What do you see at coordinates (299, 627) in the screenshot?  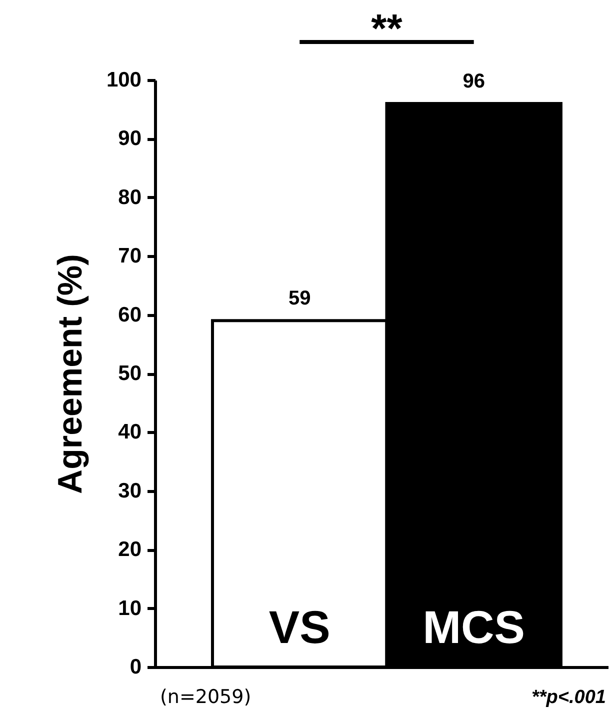 I see `x-tick-label: VS` at bounding box center [299, 627].